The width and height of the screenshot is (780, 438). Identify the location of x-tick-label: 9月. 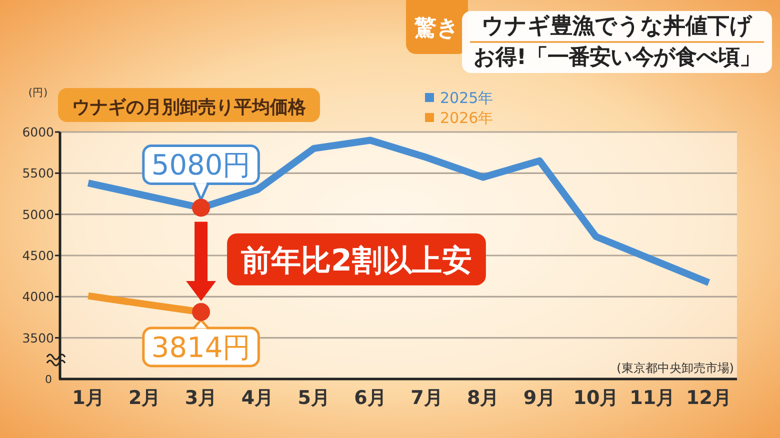
(539, 398).